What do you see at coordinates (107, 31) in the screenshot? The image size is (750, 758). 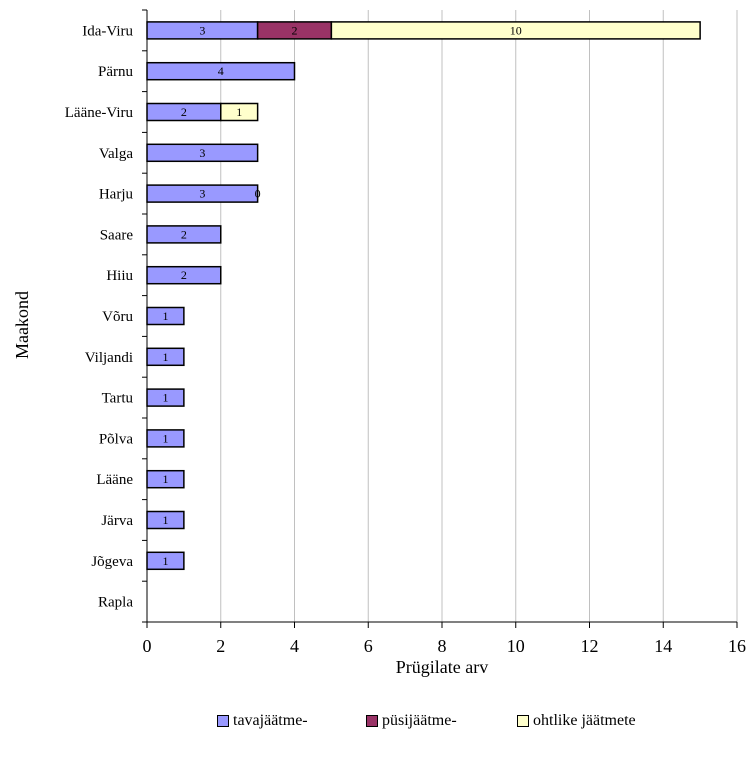 I see `category-label: Ida-Viru` at bounding box center [107, 31].